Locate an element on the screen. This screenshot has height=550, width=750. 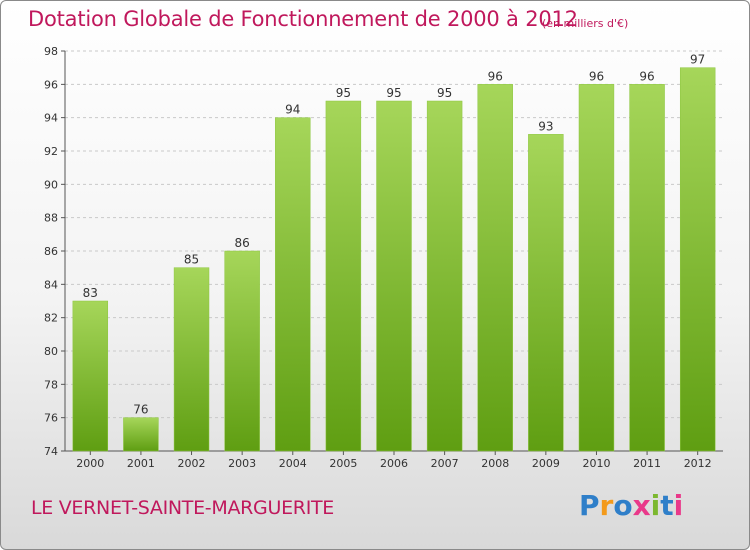
bar-value-label: 85 is located at coordinates (191, 260).